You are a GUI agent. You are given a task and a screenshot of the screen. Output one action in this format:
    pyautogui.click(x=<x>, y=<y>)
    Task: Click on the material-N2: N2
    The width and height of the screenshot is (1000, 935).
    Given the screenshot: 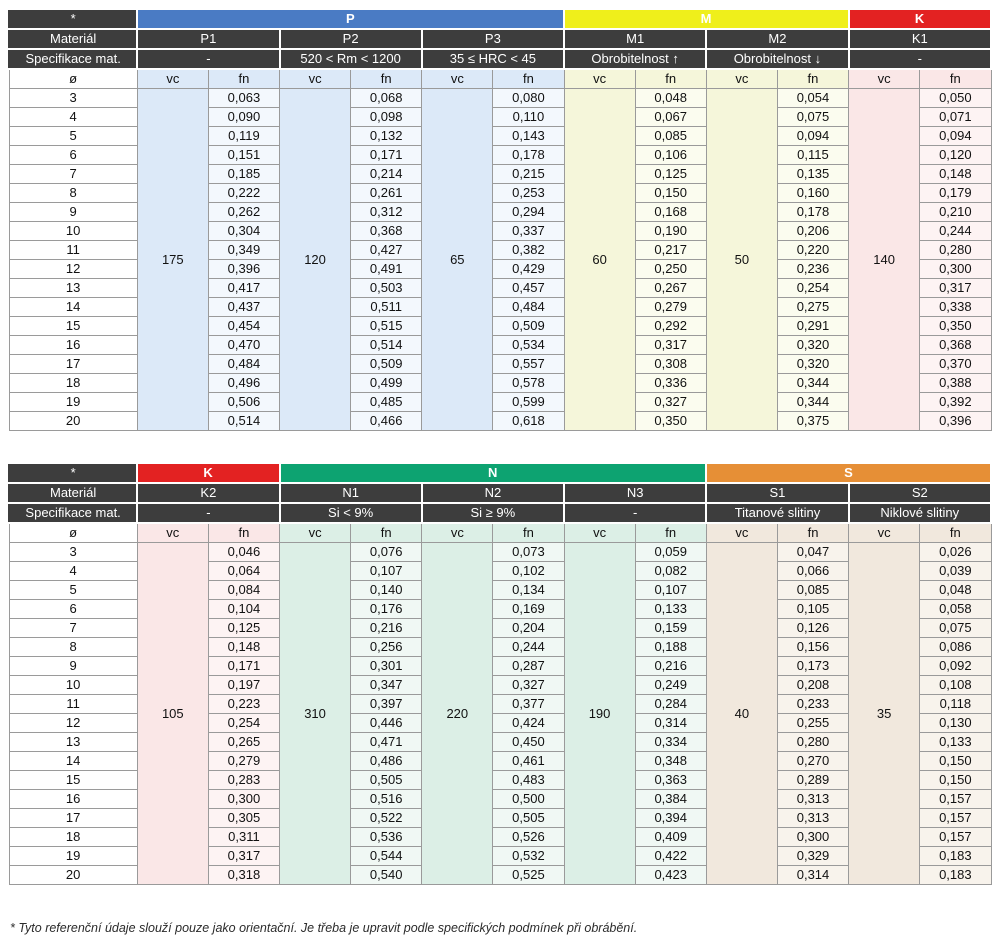 What is the action you would take?
    pyautogui.click(x=493, y=493)
    